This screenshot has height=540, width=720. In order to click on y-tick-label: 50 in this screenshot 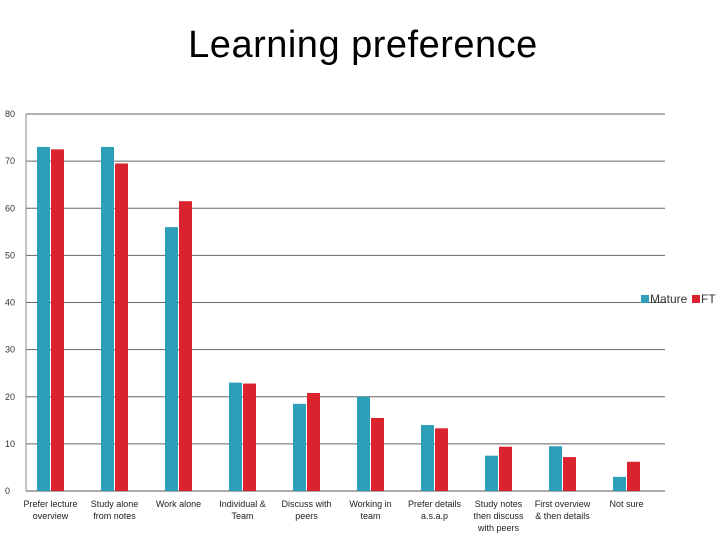, I will do `click(10, 255)`.